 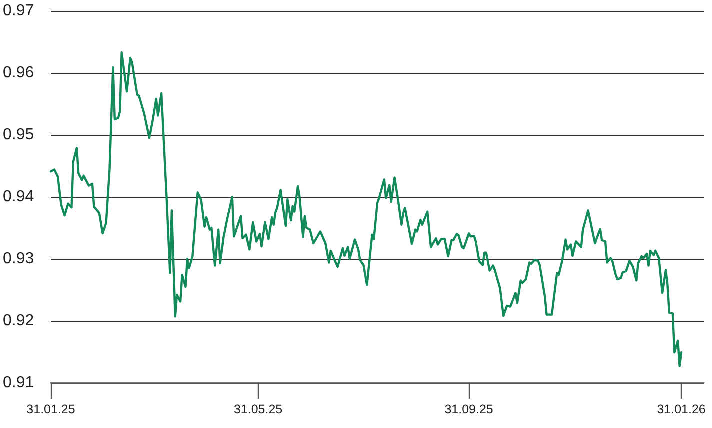 What do you see at coordinates (681, 409) in the screenshot?
I see `x-tick-label: 31.01.26` at bounding box center [681, 409].